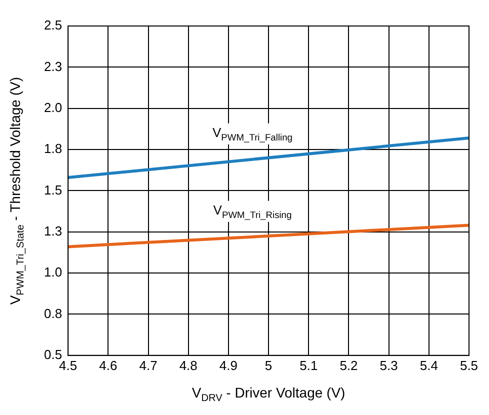 The width and height of the screenshot is (489, 415). Describe the element at coordinates (188, 365) in the screenshot. I see `x-tick-label: 4.8` at that location.